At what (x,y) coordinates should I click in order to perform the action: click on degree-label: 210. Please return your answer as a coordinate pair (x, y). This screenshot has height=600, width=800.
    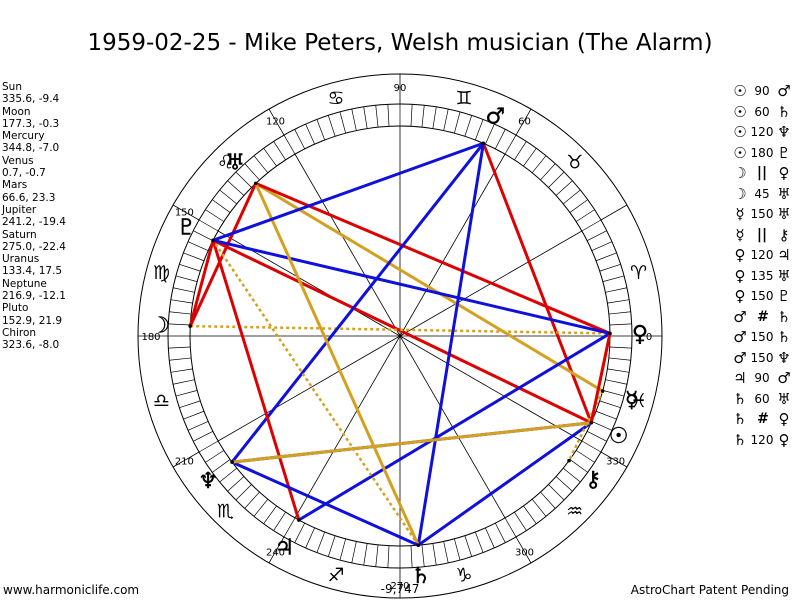
    Looking at the image, I should click on (184, 462).